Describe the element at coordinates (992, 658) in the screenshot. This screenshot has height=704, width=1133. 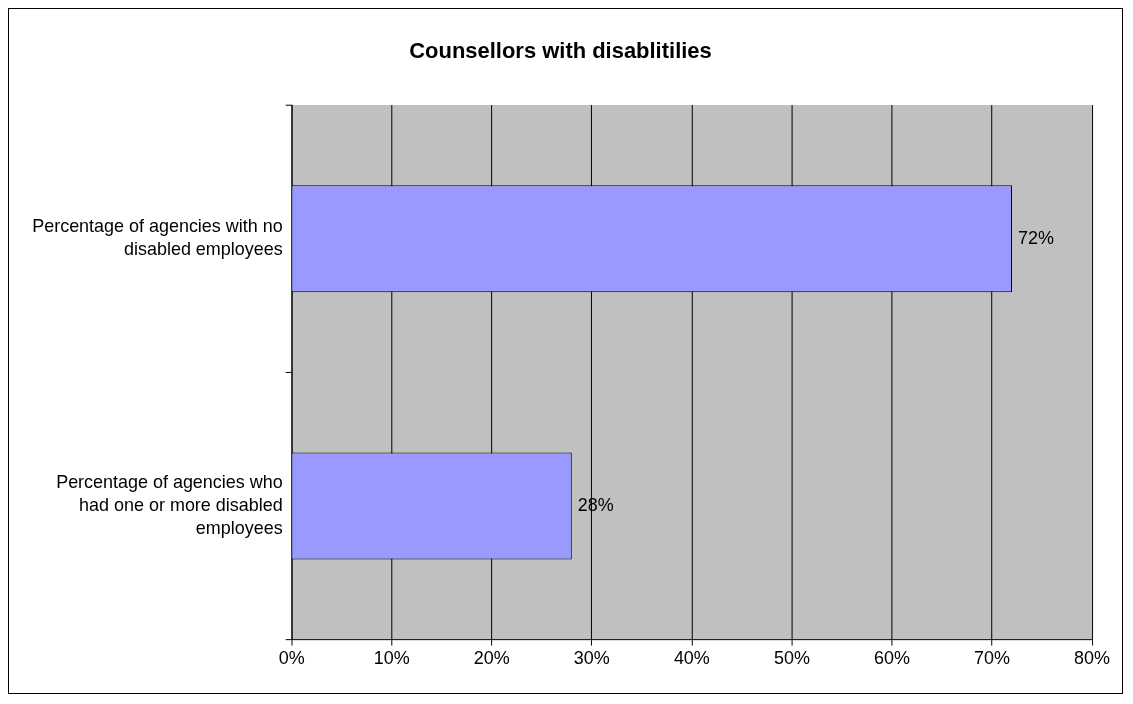
I see `x-tick-label: 70%` at that location.